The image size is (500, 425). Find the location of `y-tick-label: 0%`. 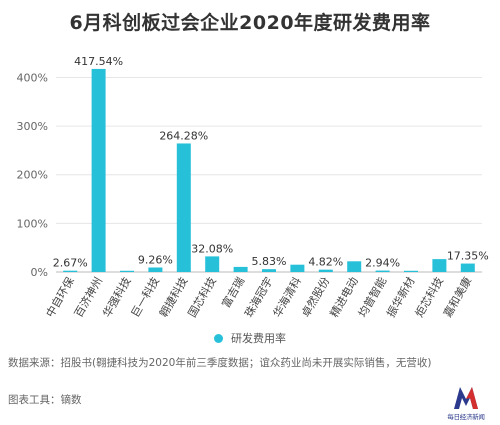

y-tick-label: 0% is located at coordinates (39, 272).